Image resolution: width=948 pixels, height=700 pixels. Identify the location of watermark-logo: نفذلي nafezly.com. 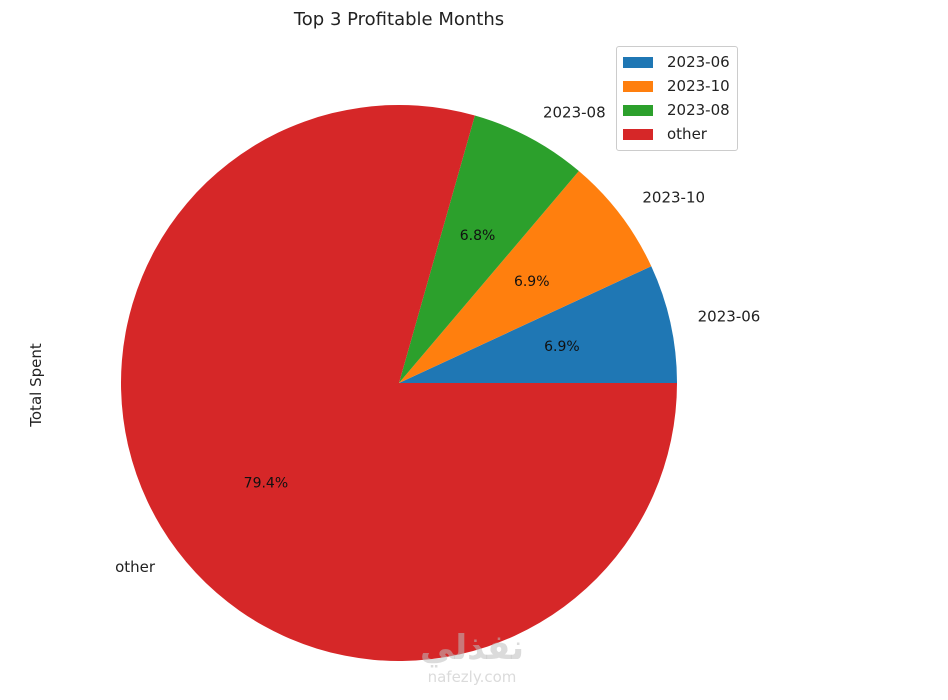
(472, 657).